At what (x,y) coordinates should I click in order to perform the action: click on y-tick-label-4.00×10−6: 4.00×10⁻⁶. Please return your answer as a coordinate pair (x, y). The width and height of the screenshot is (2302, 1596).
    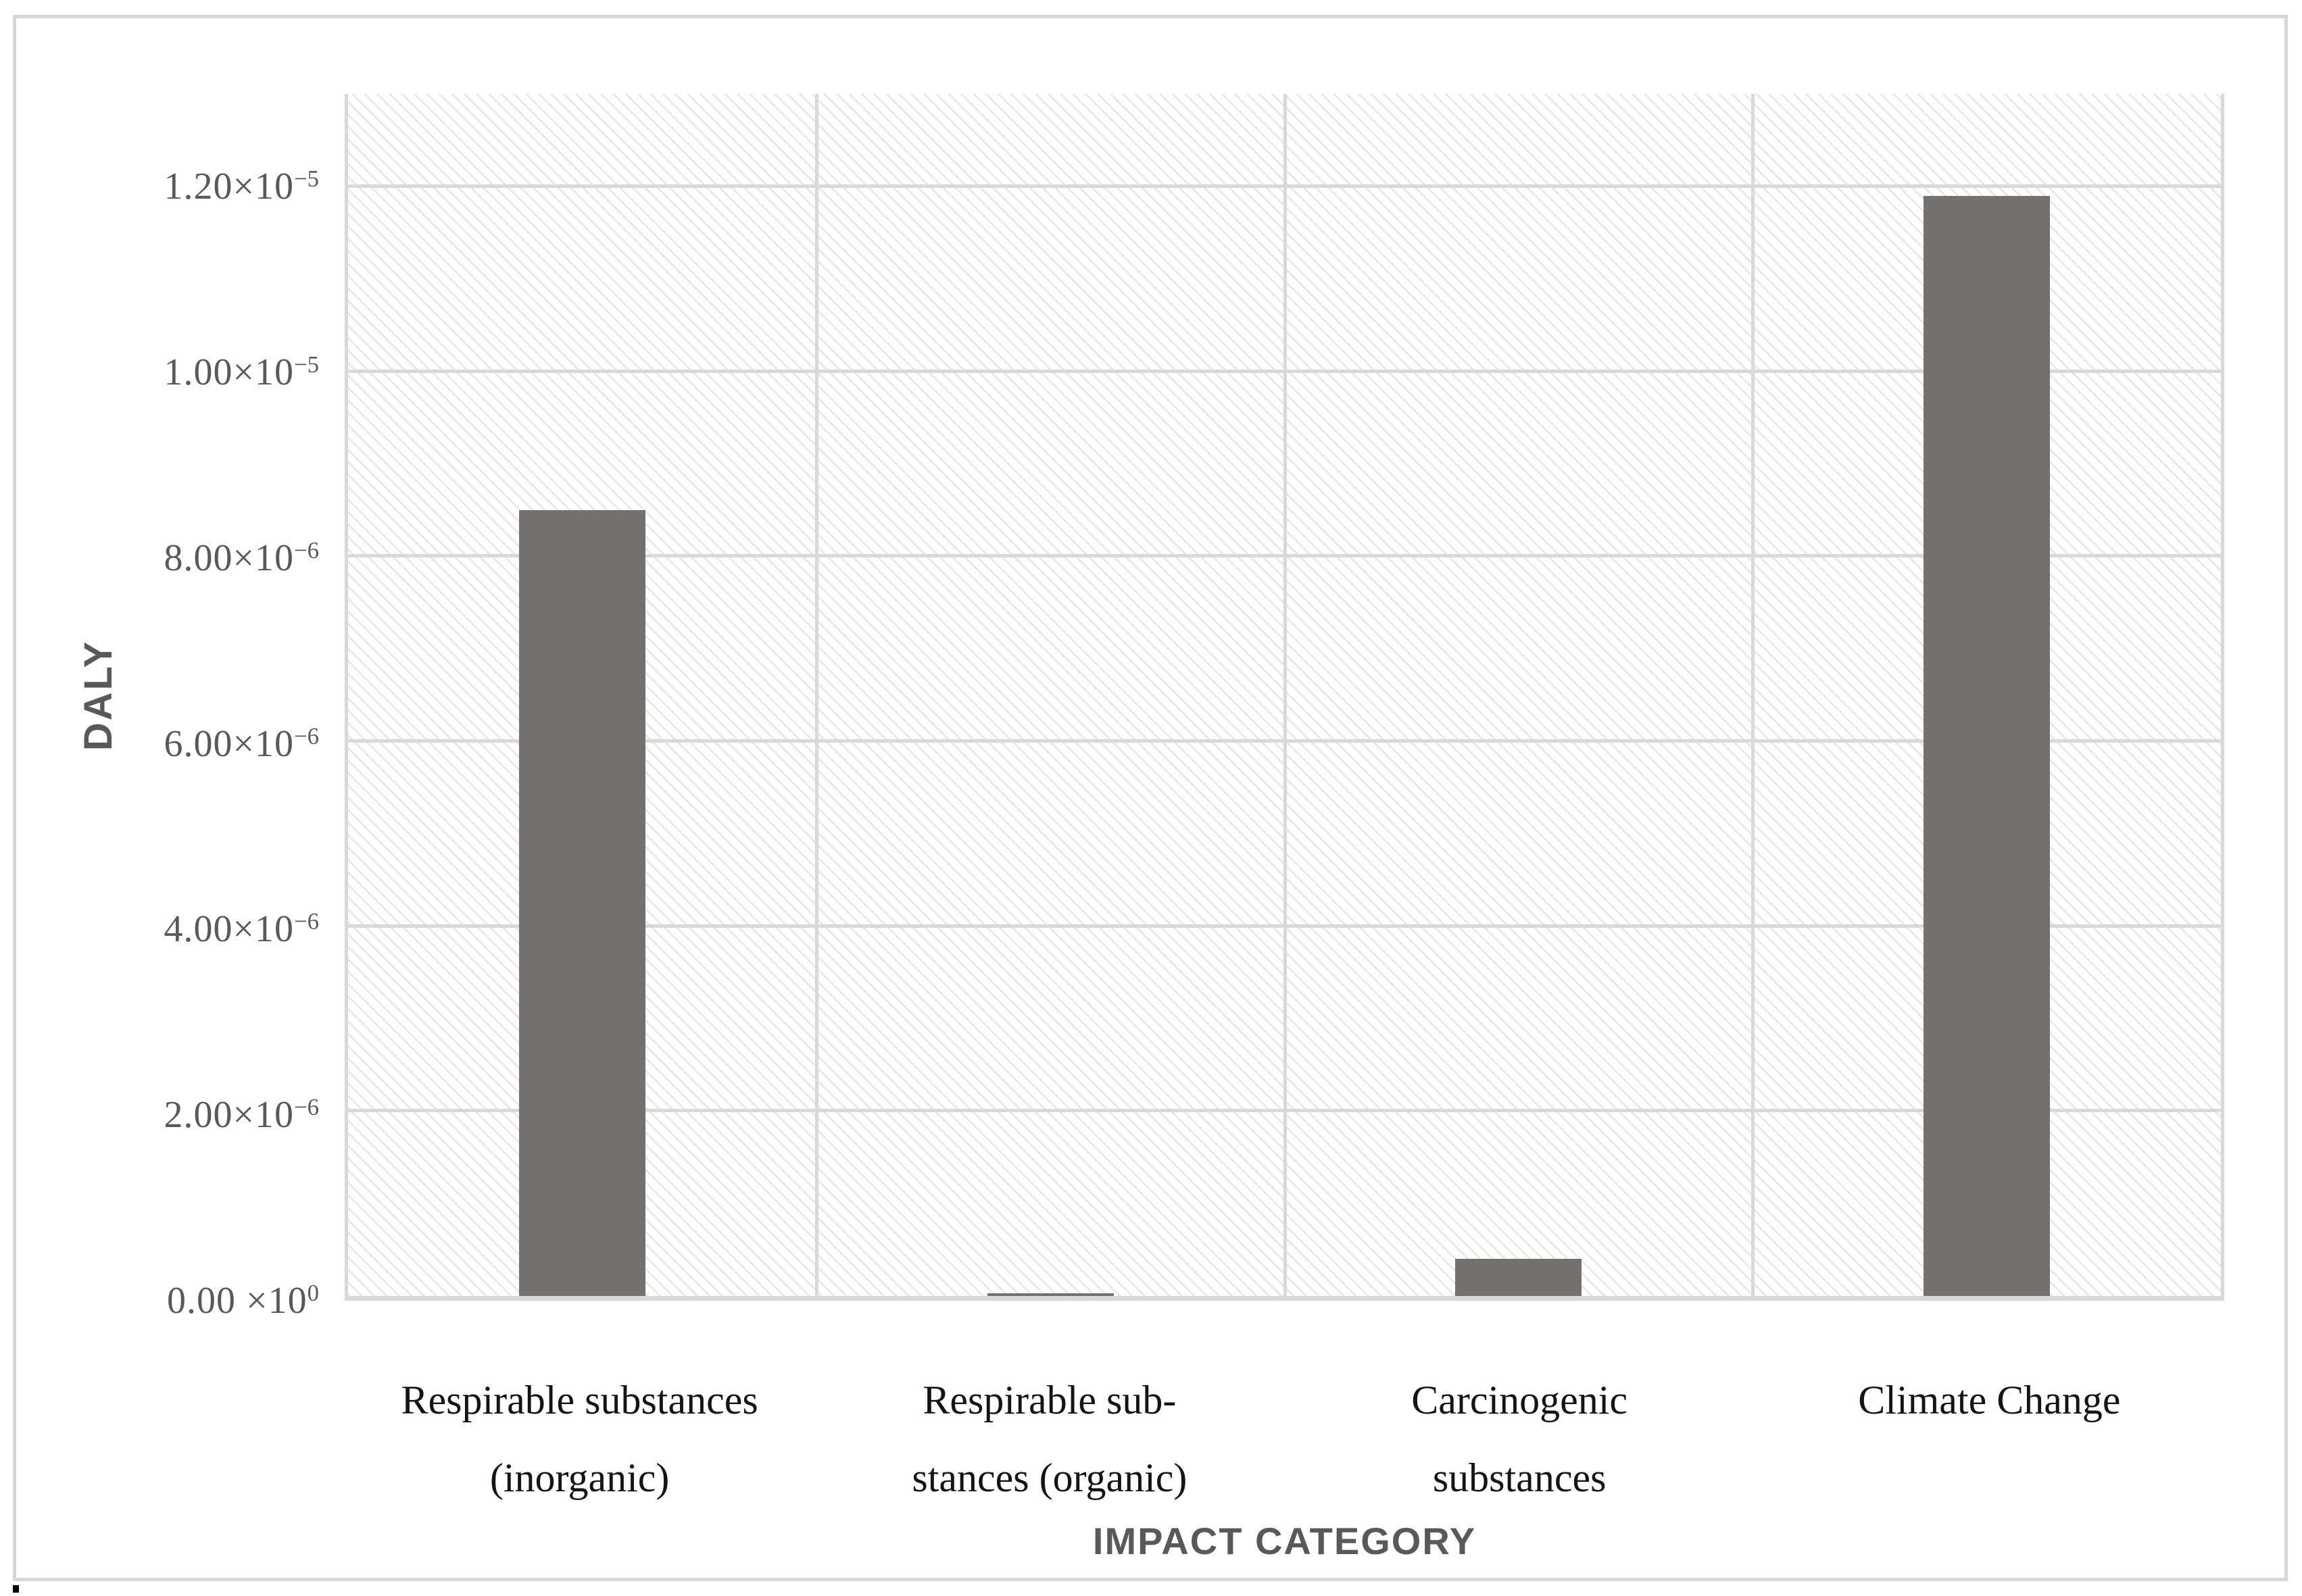
    Looking at the image, I should click on (242, 929).